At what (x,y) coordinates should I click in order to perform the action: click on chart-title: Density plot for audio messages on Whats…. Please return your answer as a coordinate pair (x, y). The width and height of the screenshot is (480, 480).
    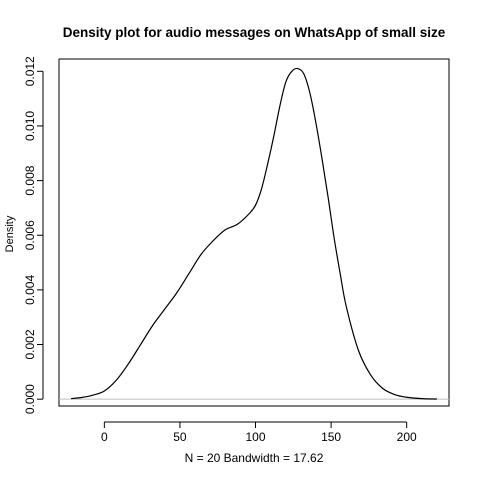
    Looking at the image, I should click on (254, 32).